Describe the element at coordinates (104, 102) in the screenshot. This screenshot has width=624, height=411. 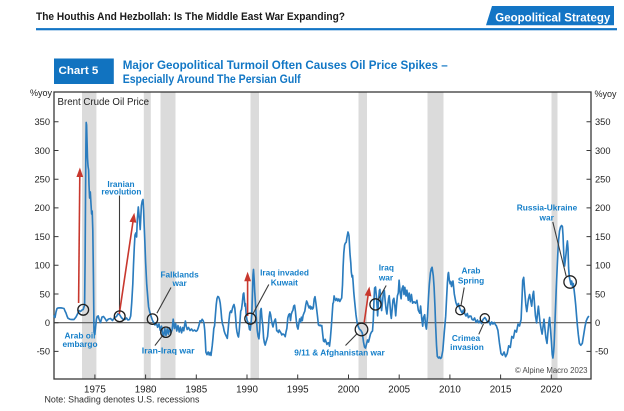
I see `svg-text: Brent Crude Oil Price` at that location.